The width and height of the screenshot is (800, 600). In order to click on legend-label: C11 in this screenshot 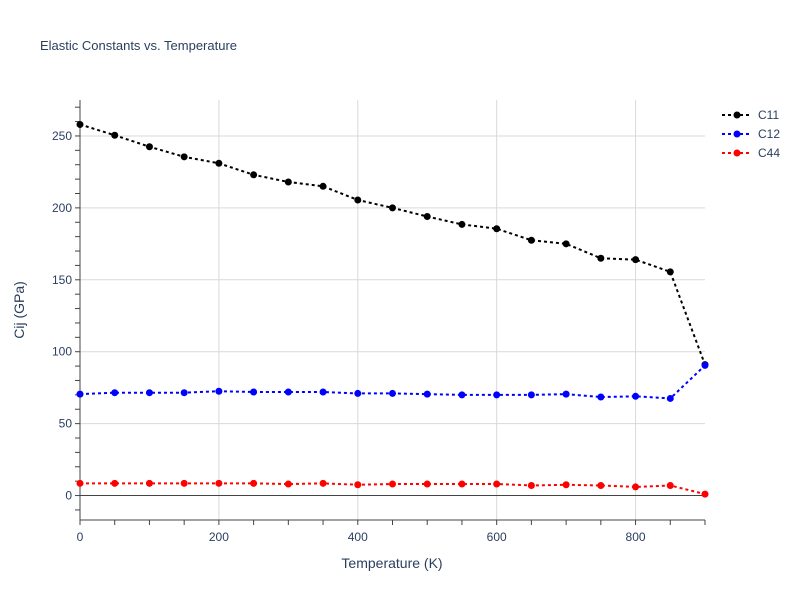, I will do `click(768, 115)`.